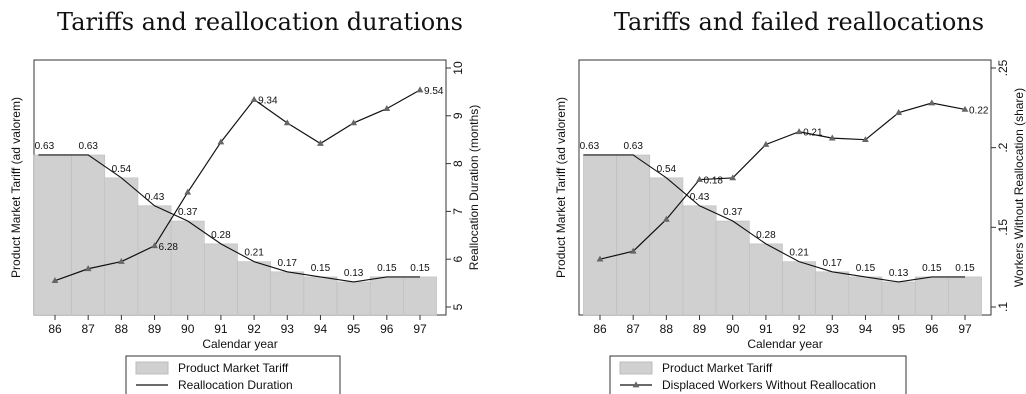 The width and height of the screenshot is (1026, 394). Describe the element at coordinates (458, 163) in the screenshot. I see `y2-tick-label: 8` at that location.